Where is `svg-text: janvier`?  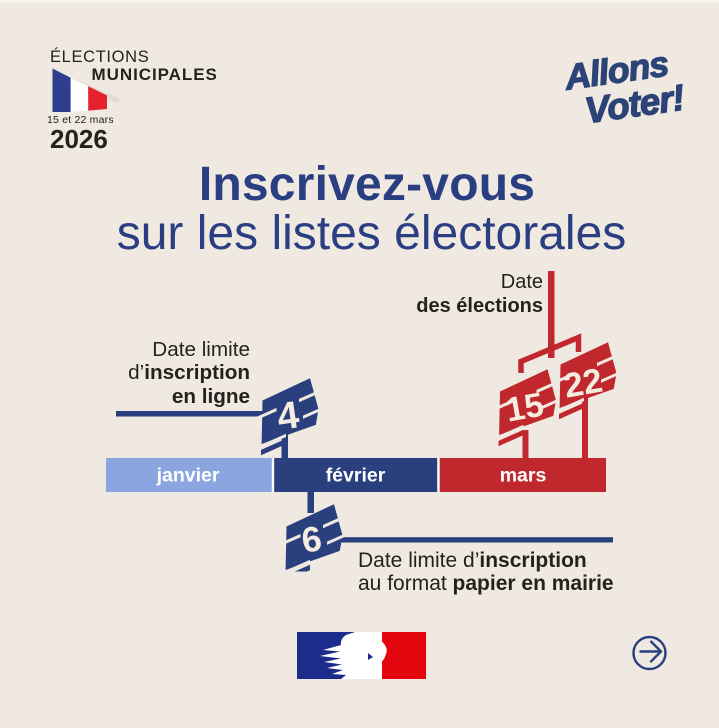 svg-text: janvier is located at coordinates (188, 476).